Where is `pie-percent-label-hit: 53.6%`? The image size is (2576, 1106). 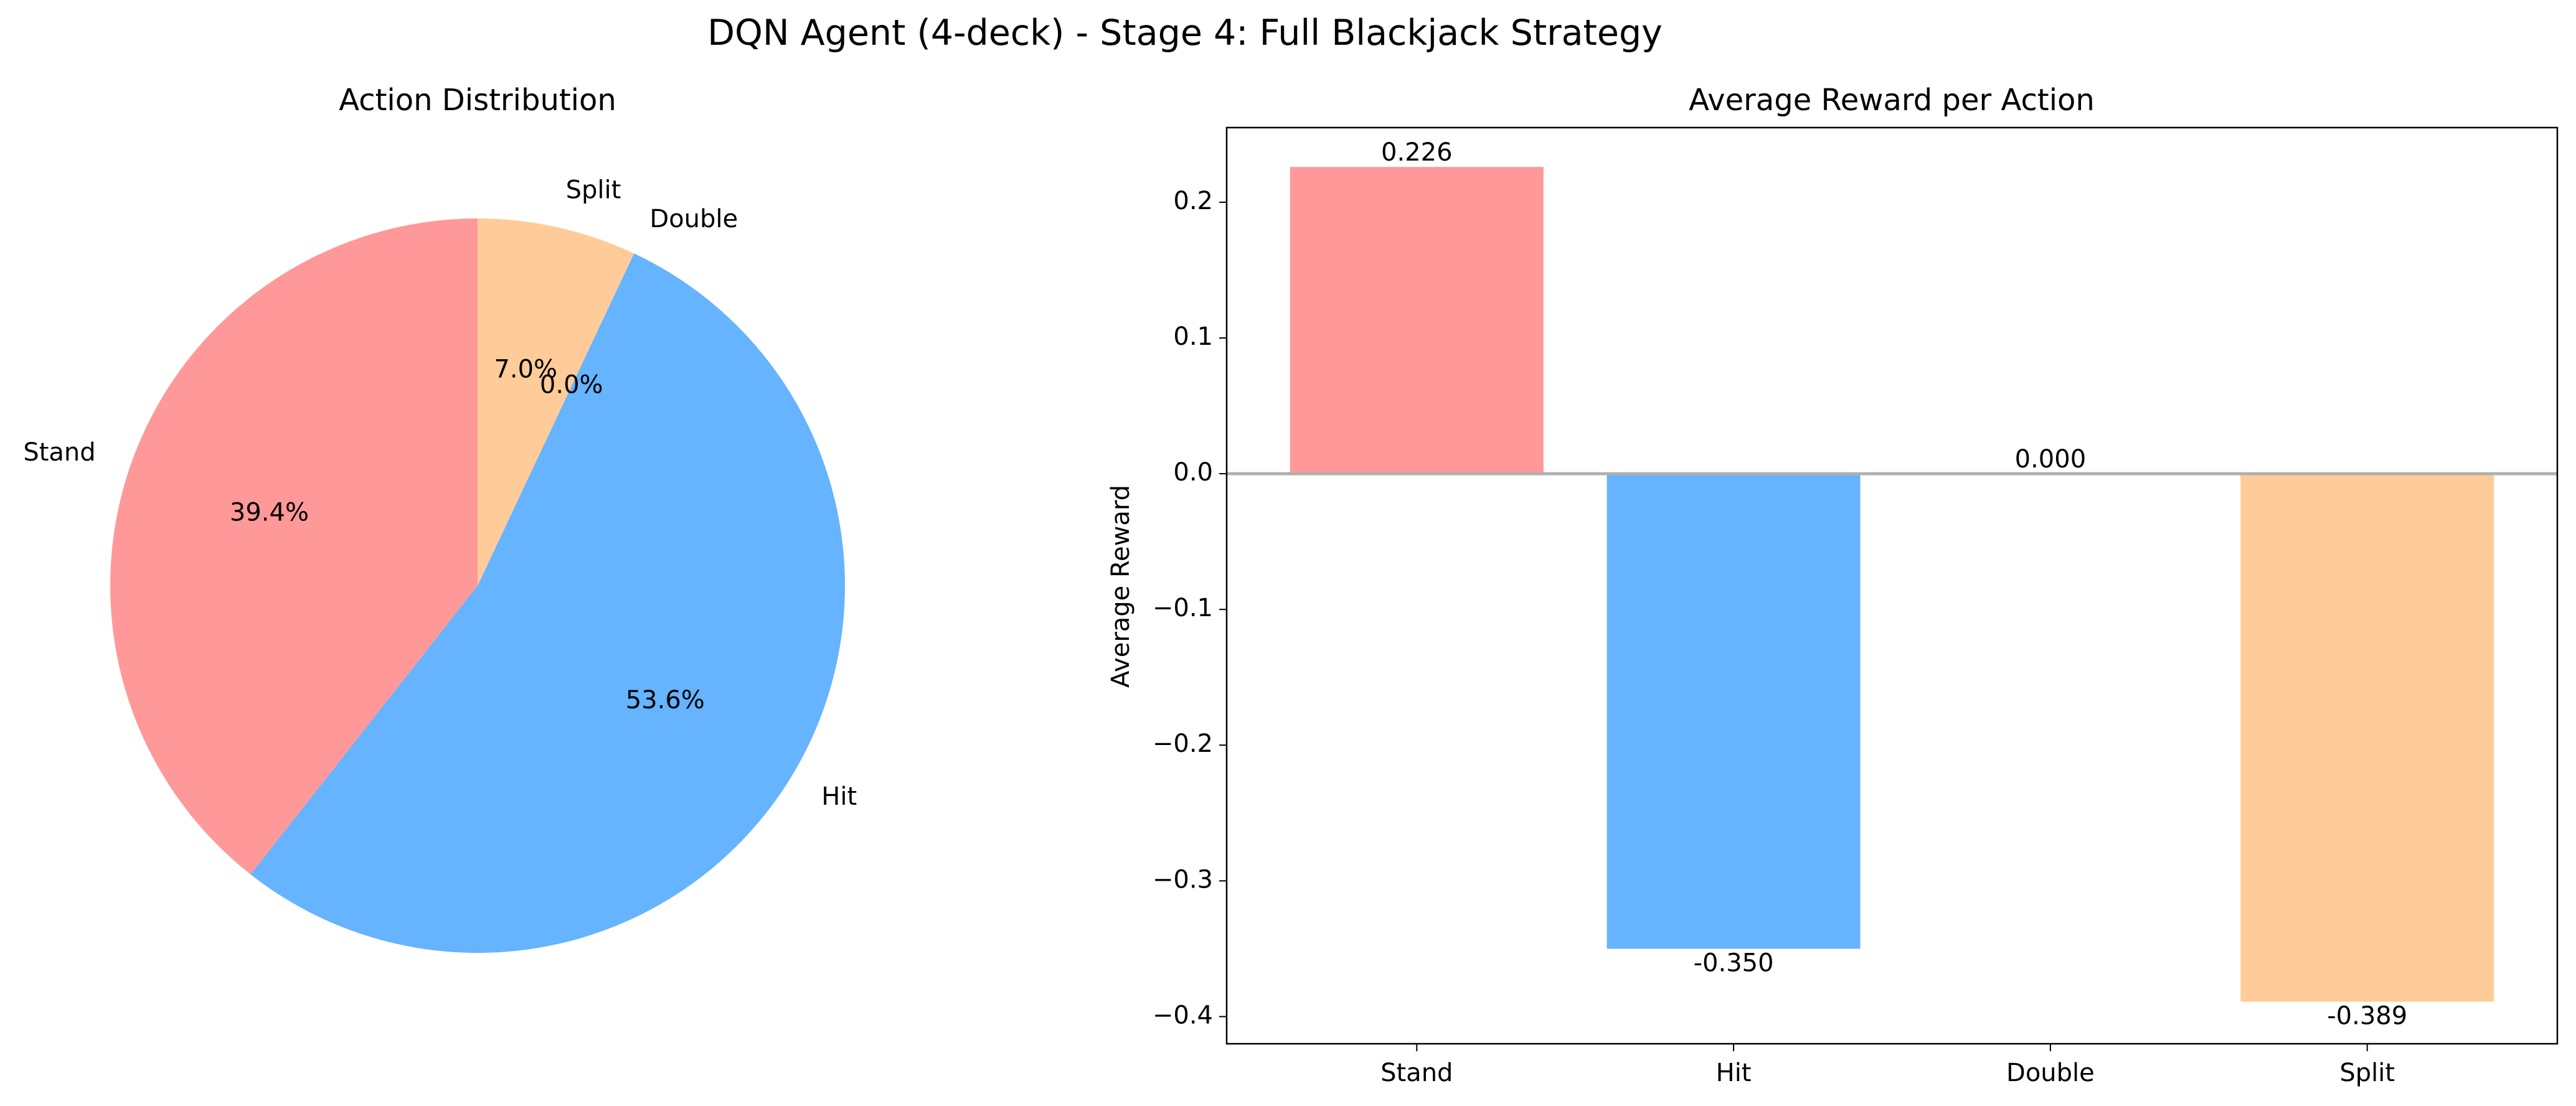
pie-percent-label-hit: 53.6% is located at coordinates (666, 701).